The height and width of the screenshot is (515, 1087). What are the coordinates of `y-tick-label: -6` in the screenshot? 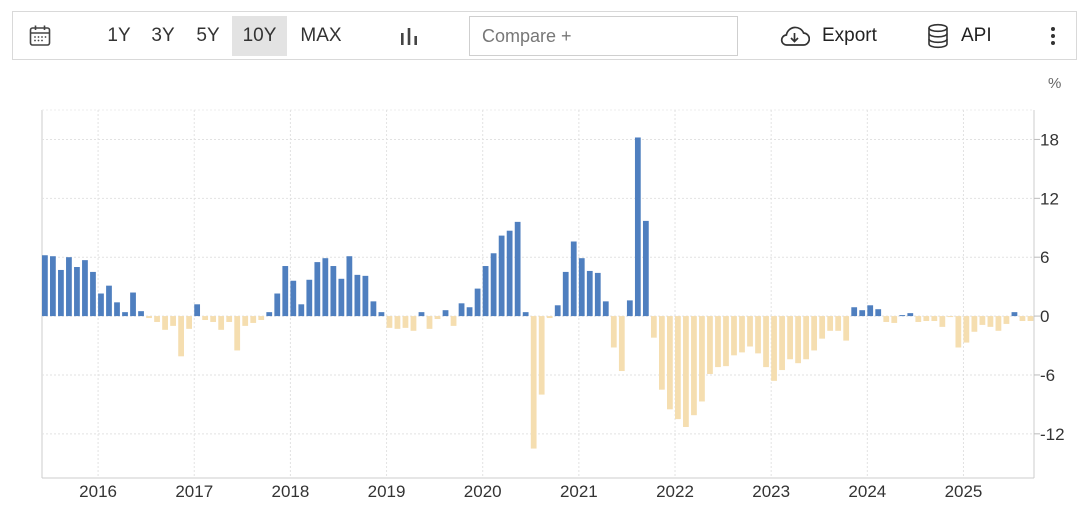 It's located at (1047, 375).